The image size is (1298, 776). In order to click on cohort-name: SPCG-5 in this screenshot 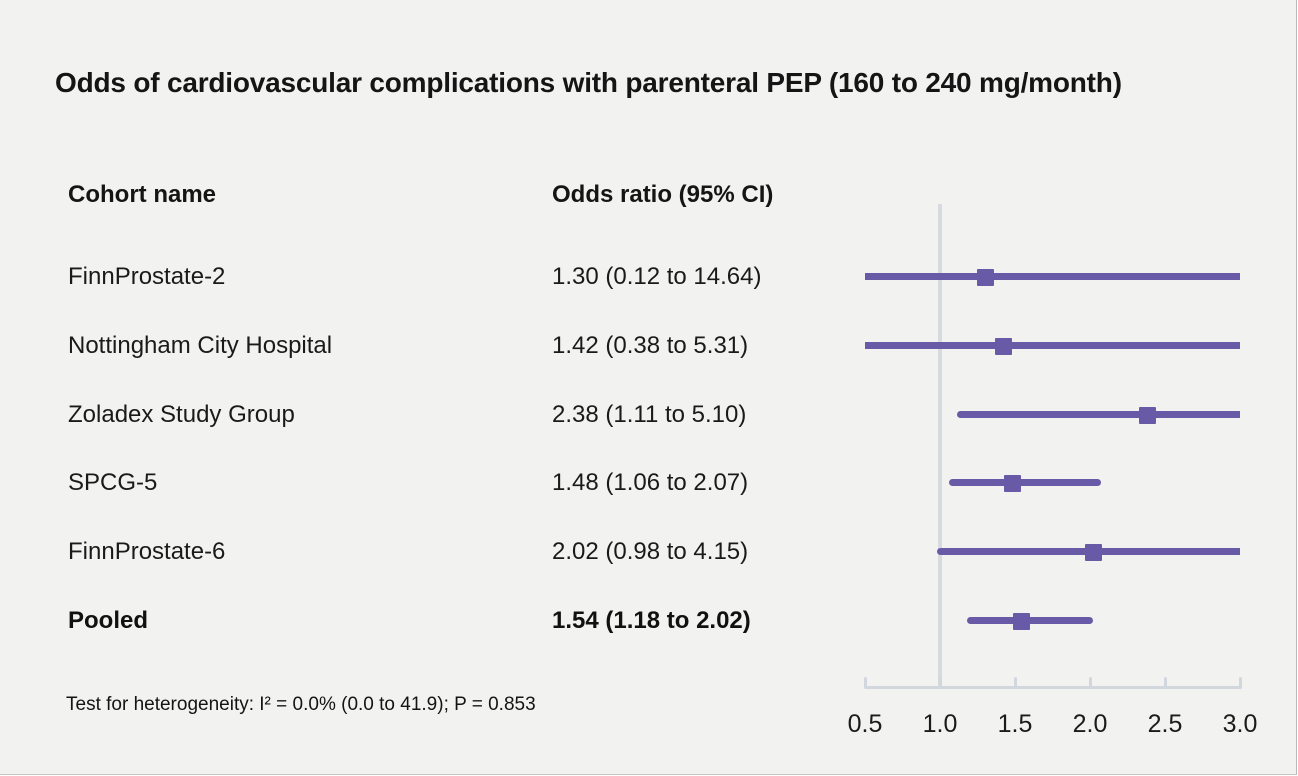, I will do `click(113, 482)`.